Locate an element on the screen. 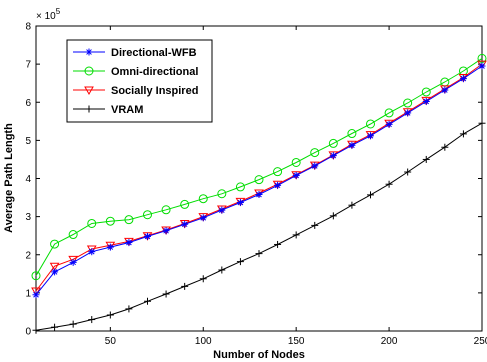 The height and width of the screenshot is (362, 487). y-tick-label: 1 is located at coordinates (28, 293).